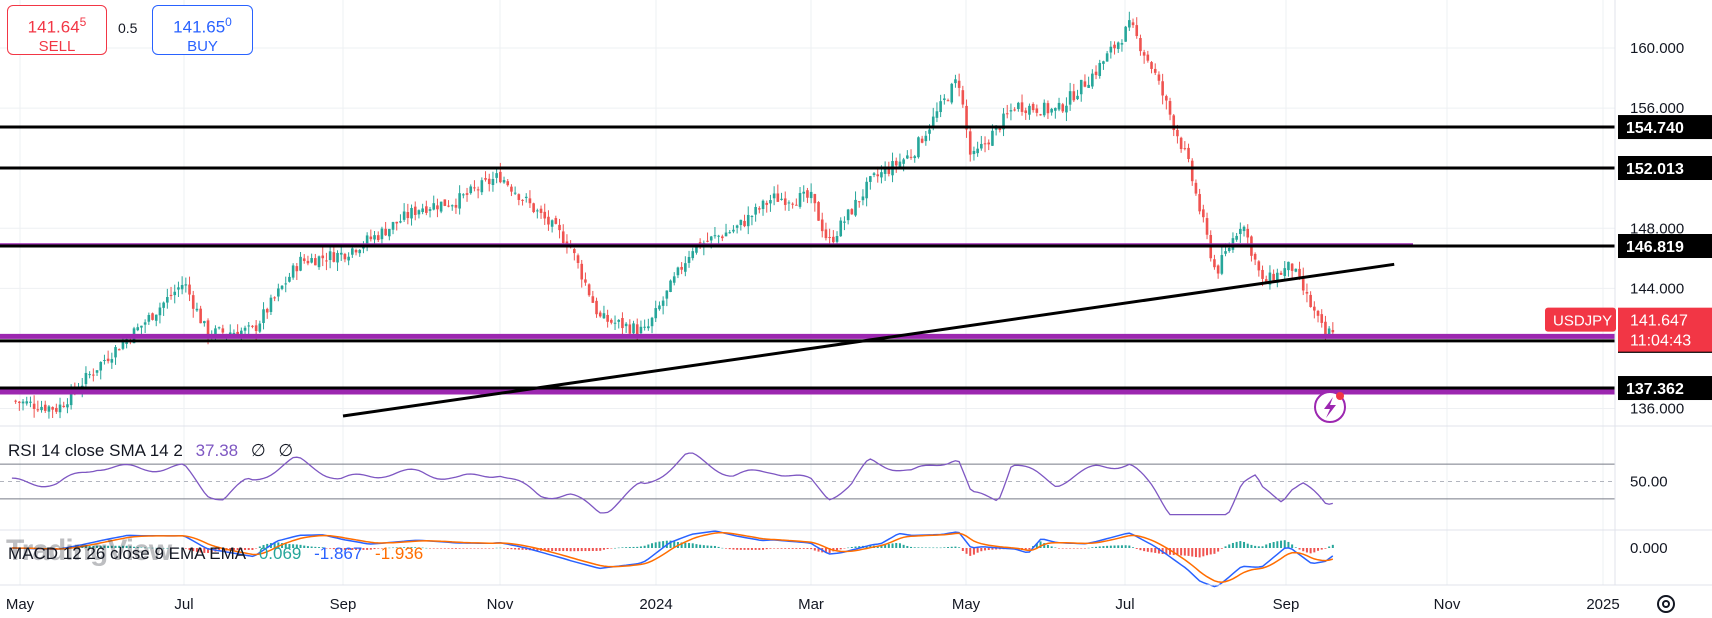 The height and width of the screenshot is (618, 1712). Describe the element at coordinates (154, 451) in the screenshot. I see `rsi-legend: RSI 14 close SMA 14 2 37.38 ∅ ∅` at that location.